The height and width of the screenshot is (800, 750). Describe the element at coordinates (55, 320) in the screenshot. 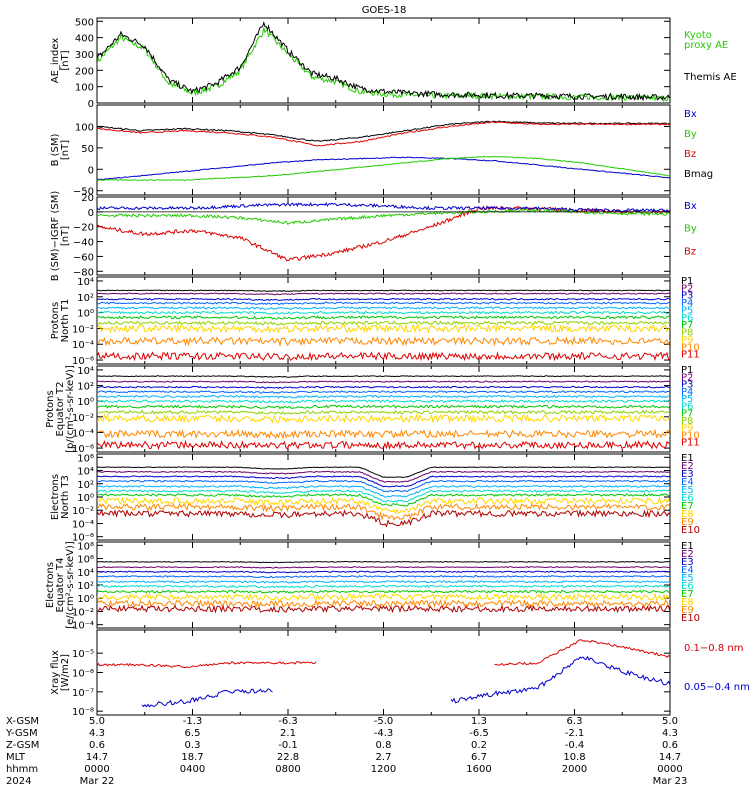

I see `y-axis-label: Protons` at that location.